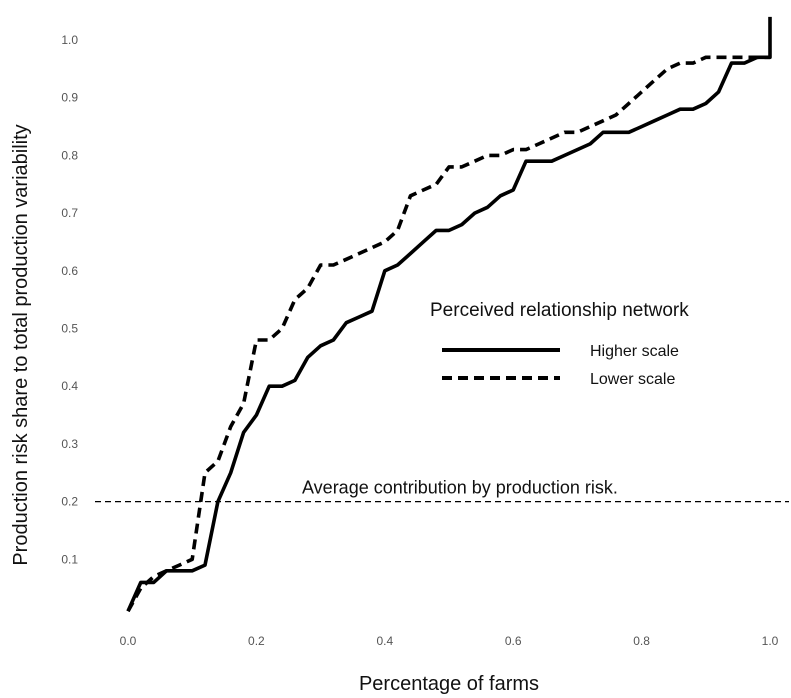 This screenshot has width=791, height=698. What do you see at coordinates (69, 444) in the screenshot?
I see `y-tick-label: 0.3` at bounding box center [69, 444].